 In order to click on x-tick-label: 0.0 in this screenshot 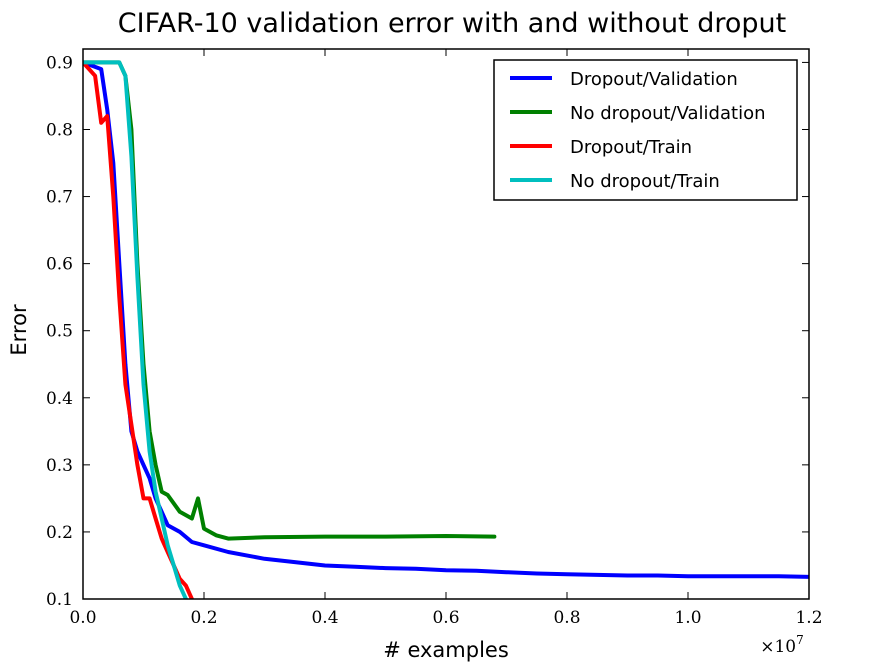, I will do `click(82, 618)`.